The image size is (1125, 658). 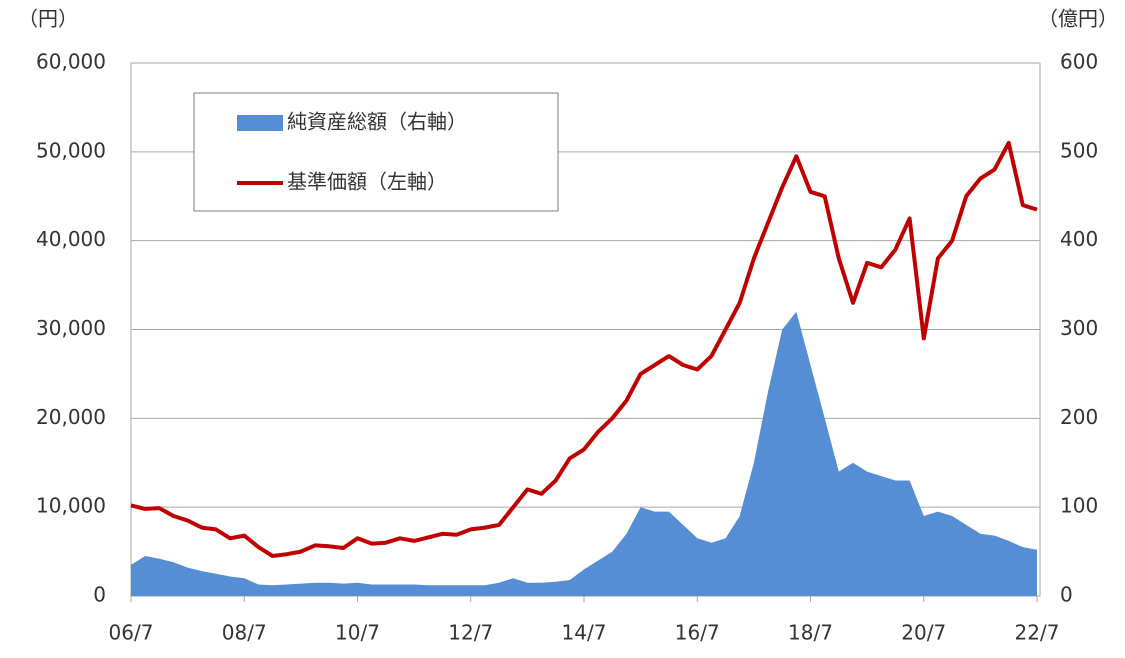 I want to click on y2-tick-label: 300, so click(x=1079, y=328).